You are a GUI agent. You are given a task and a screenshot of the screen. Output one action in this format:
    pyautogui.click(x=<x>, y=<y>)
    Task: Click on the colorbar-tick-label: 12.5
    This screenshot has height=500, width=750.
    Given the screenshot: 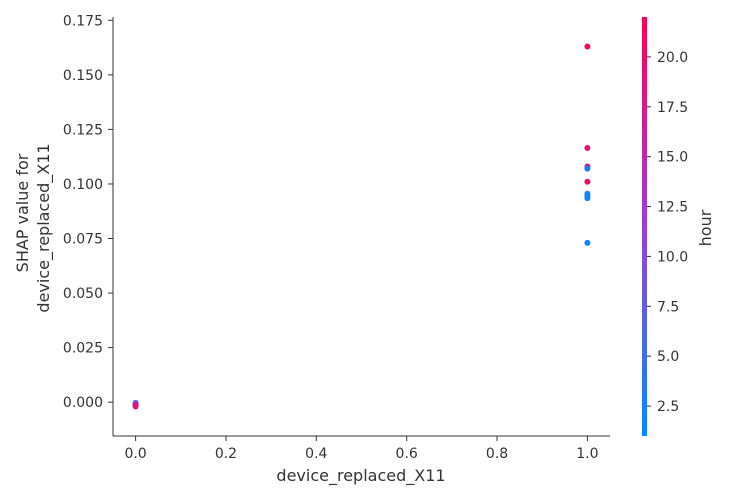 What is the action you would take?
    pyautogui.click(x=672, y=208)
    